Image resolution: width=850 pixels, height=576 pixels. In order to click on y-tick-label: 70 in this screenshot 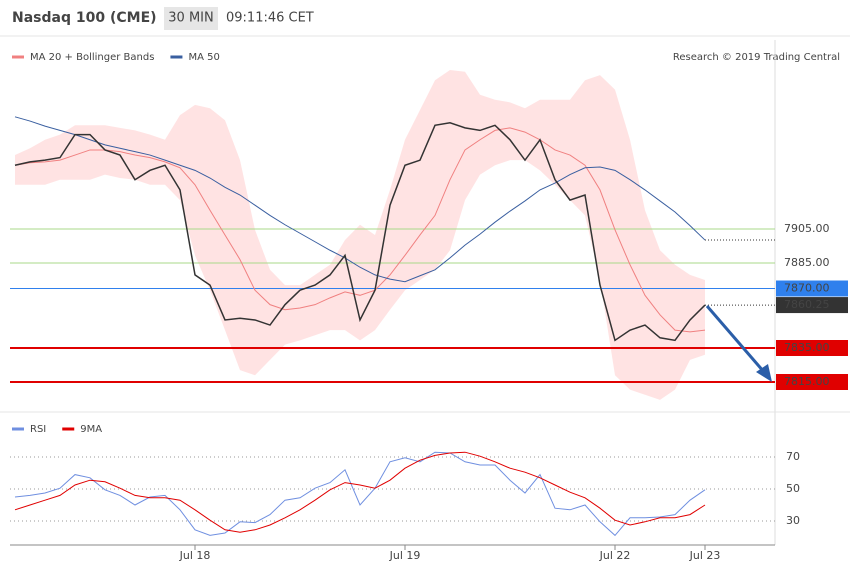, I will do `click(793, 456)`.